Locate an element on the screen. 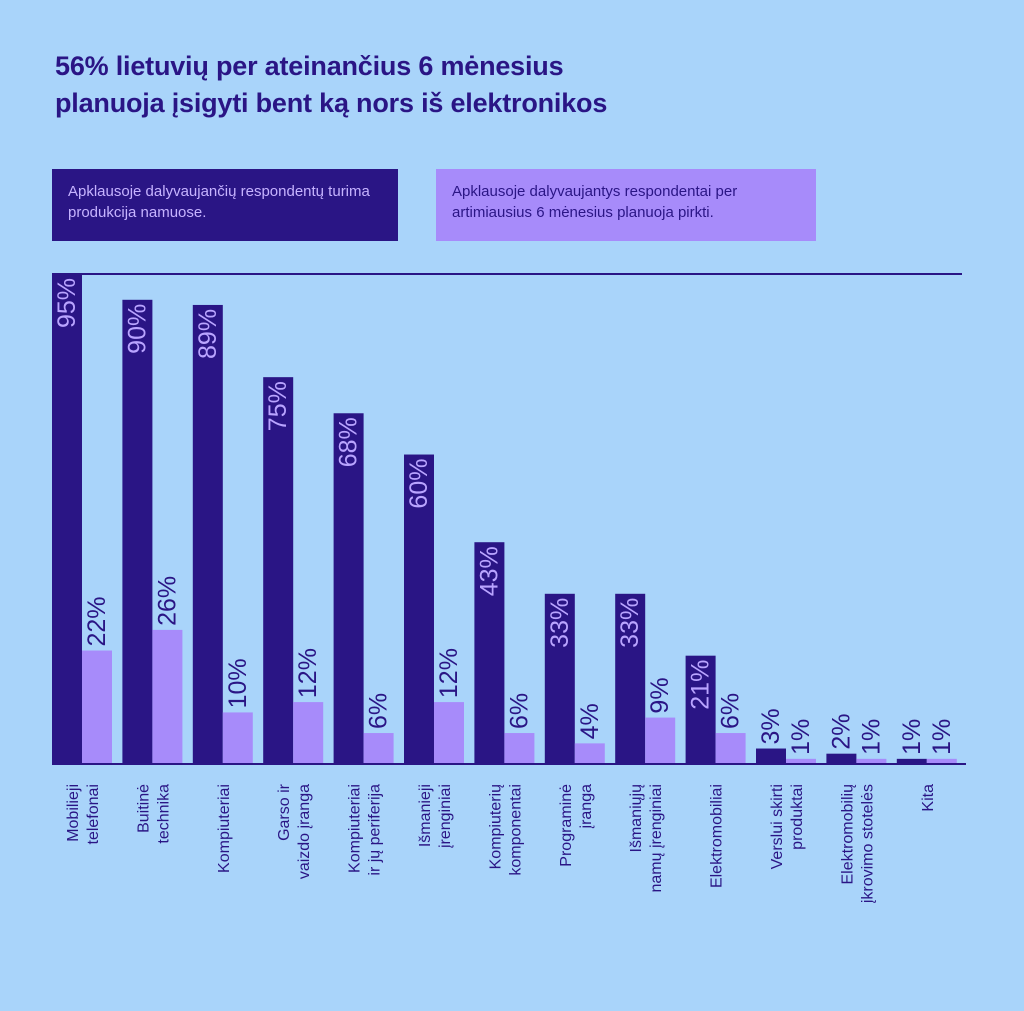 This screenshot has height=1011, width=1024. category-label: įkrovimo stotelės is located at coordinates (867, 843).